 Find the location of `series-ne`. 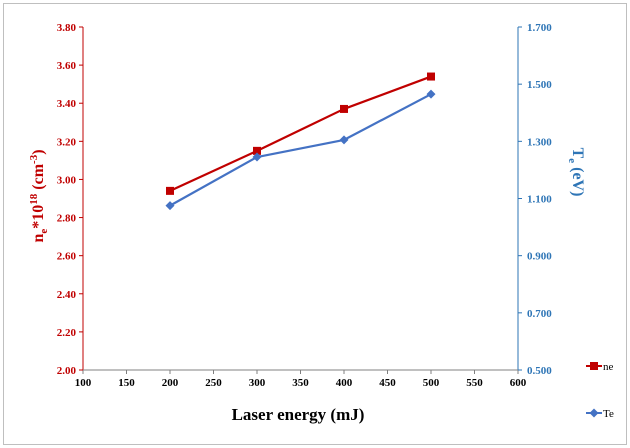

series-ne is located at coordinates (300, 133).